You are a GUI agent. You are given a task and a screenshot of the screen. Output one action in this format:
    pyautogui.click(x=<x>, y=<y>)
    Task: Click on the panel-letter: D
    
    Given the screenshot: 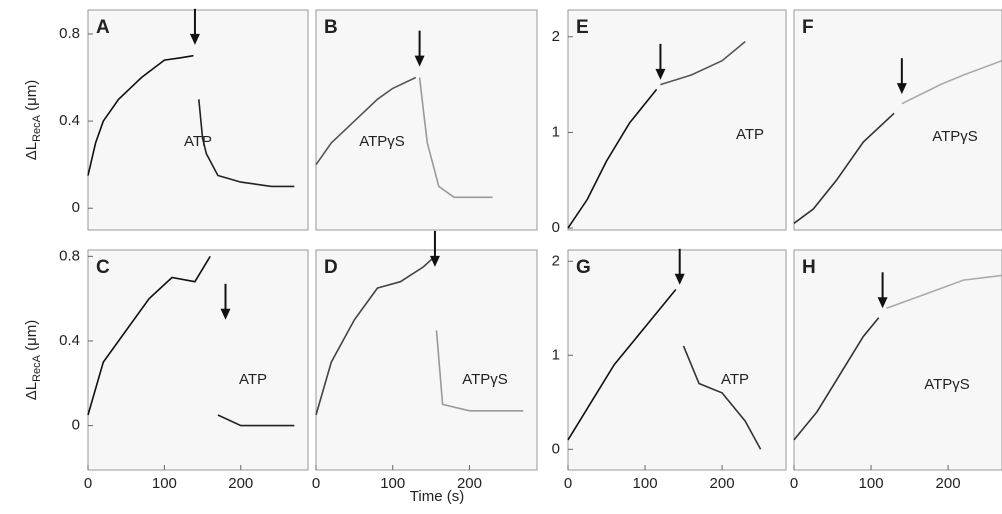 What is the action you would take?
    pyautogui.click(x=331, y=267)
    